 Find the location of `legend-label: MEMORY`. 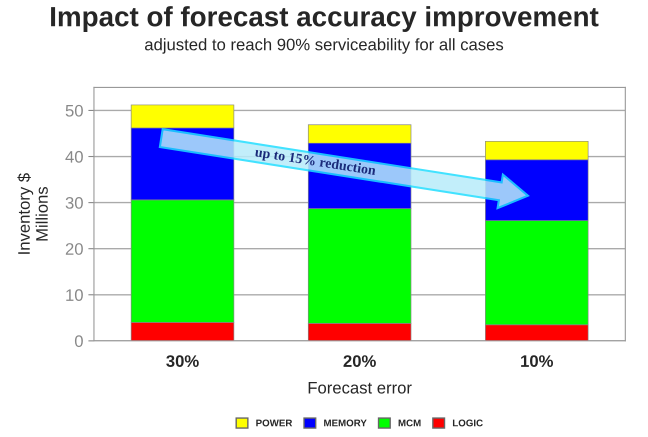

legend-label: MEMORY is located at coordinates (345, 423).